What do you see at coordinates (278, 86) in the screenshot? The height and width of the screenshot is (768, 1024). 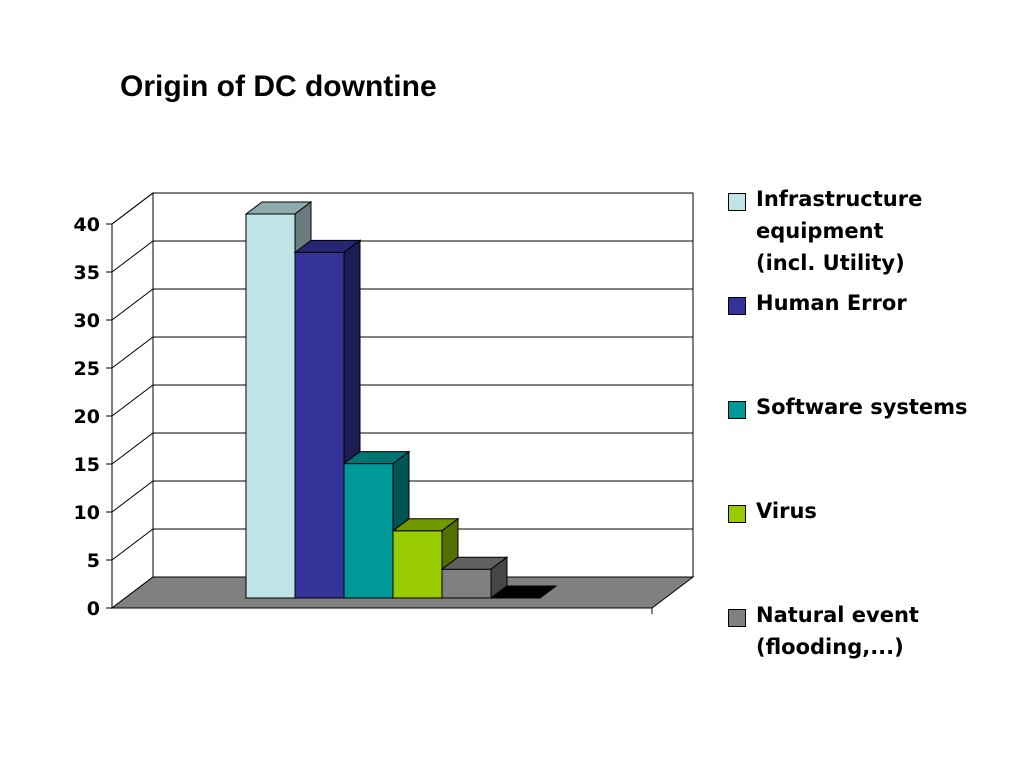 I see `chart-title: Origin of DC downtine` at bounding box center [278, 86].